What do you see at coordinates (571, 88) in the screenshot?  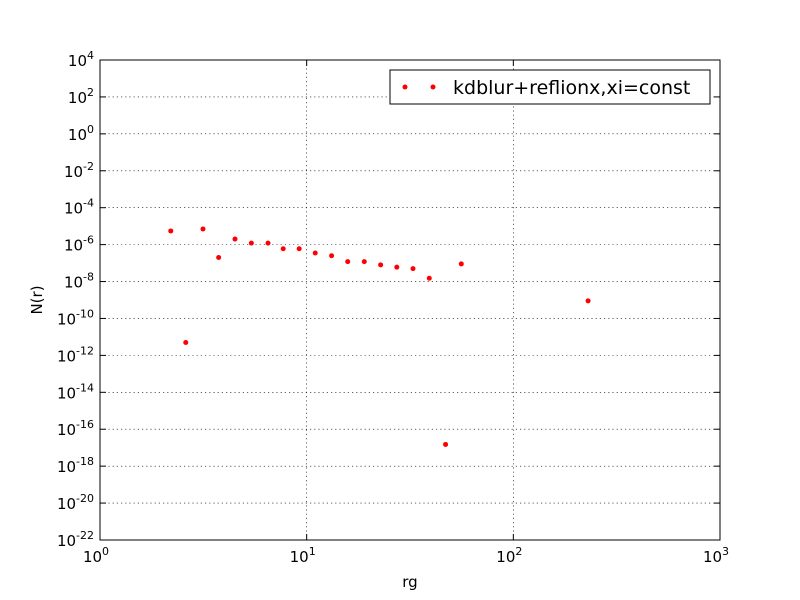 I see `legend-label: kdblur+reflionx,xi=const` at bounding box center [571, 88].